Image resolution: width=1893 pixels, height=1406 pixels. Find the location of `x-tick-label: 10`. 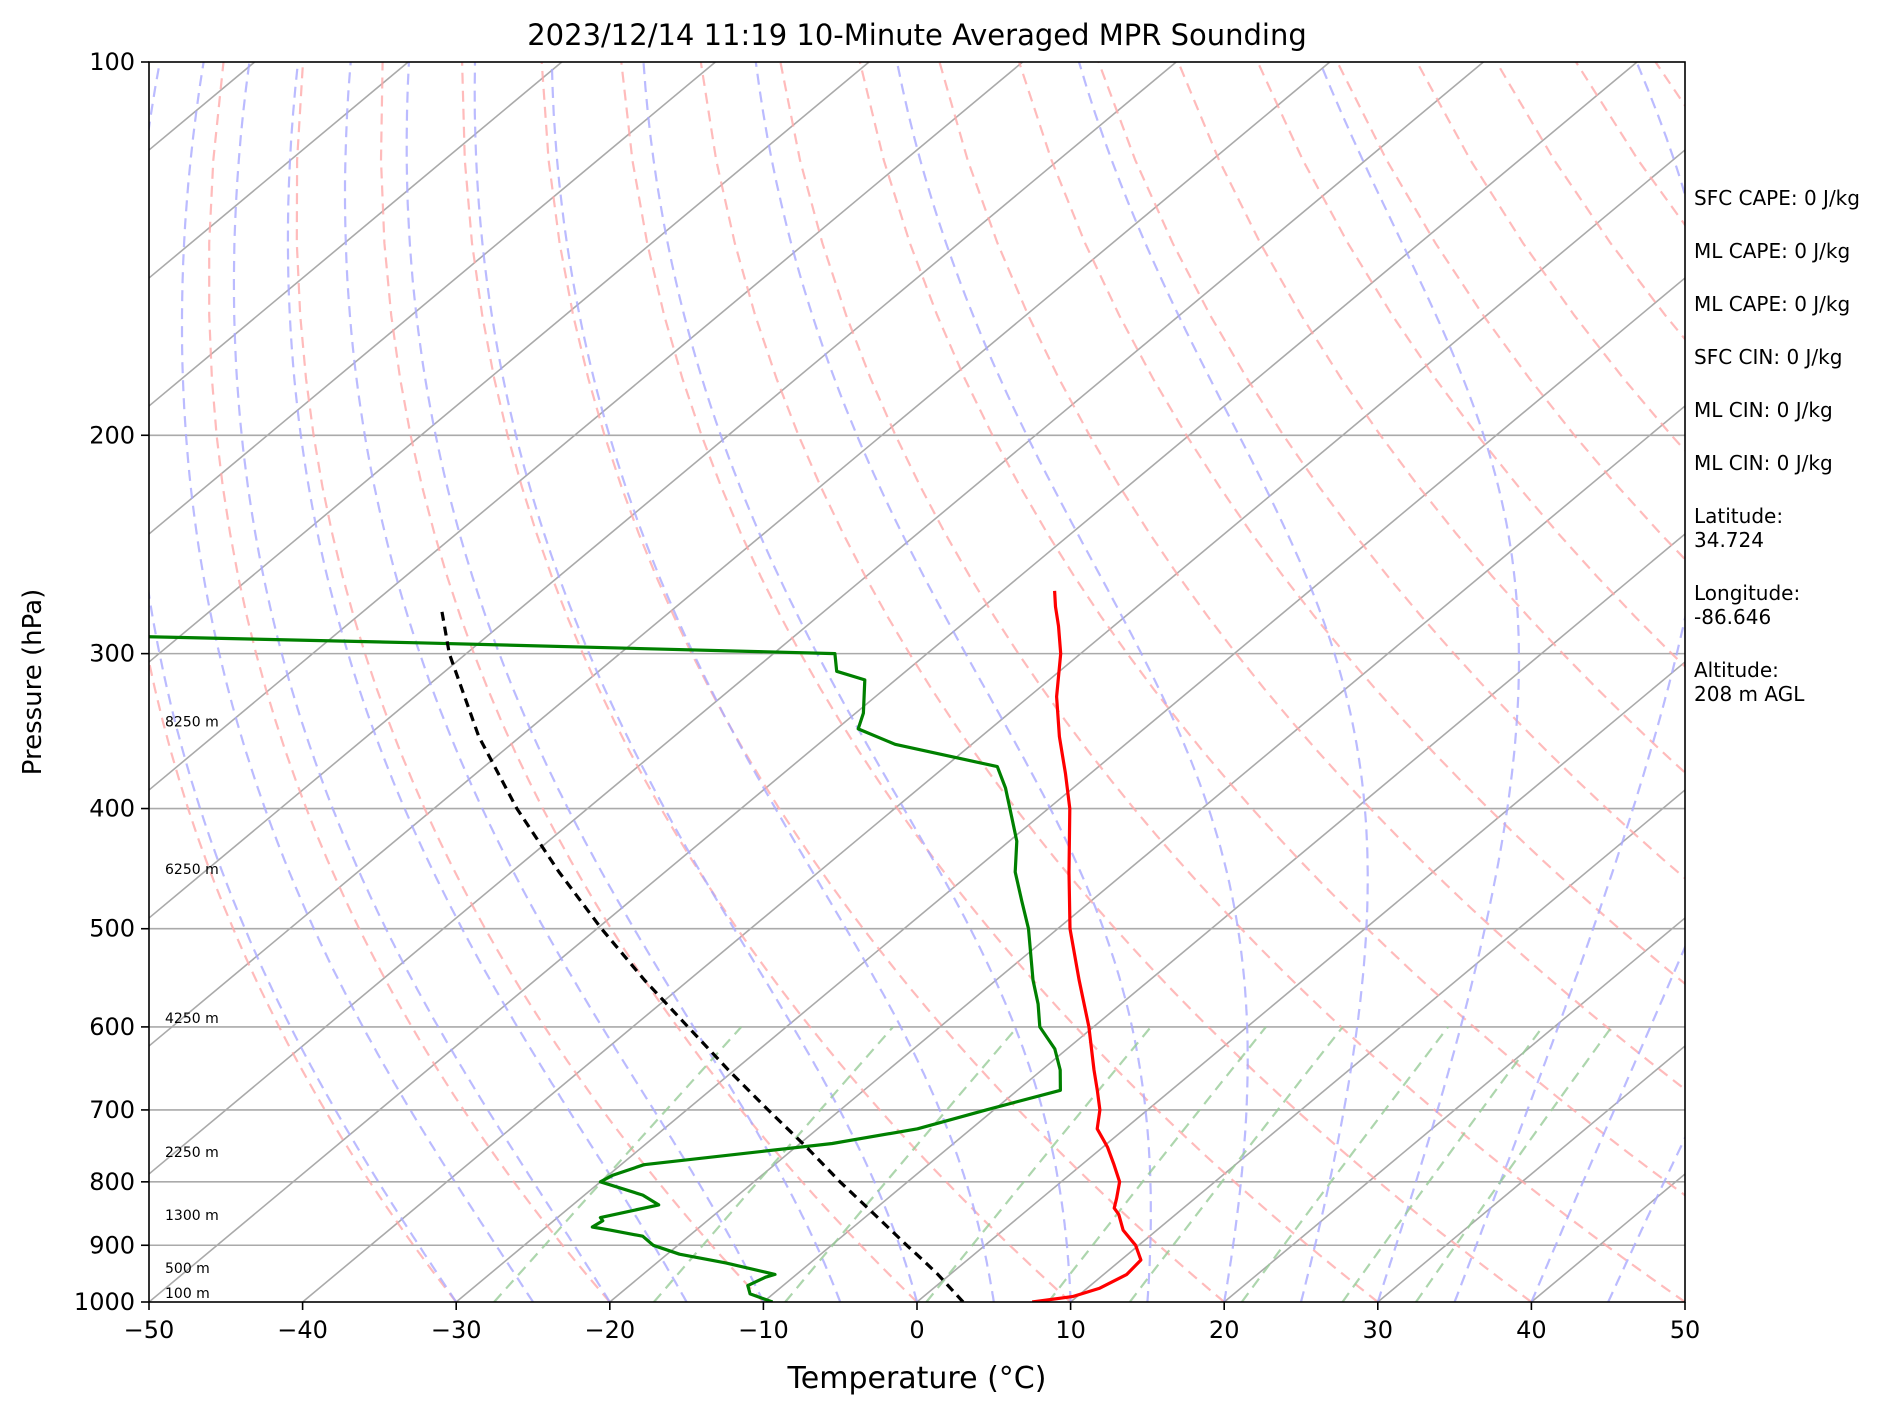

x-tick-label: 10 is located at coordinates (1070, 1330).